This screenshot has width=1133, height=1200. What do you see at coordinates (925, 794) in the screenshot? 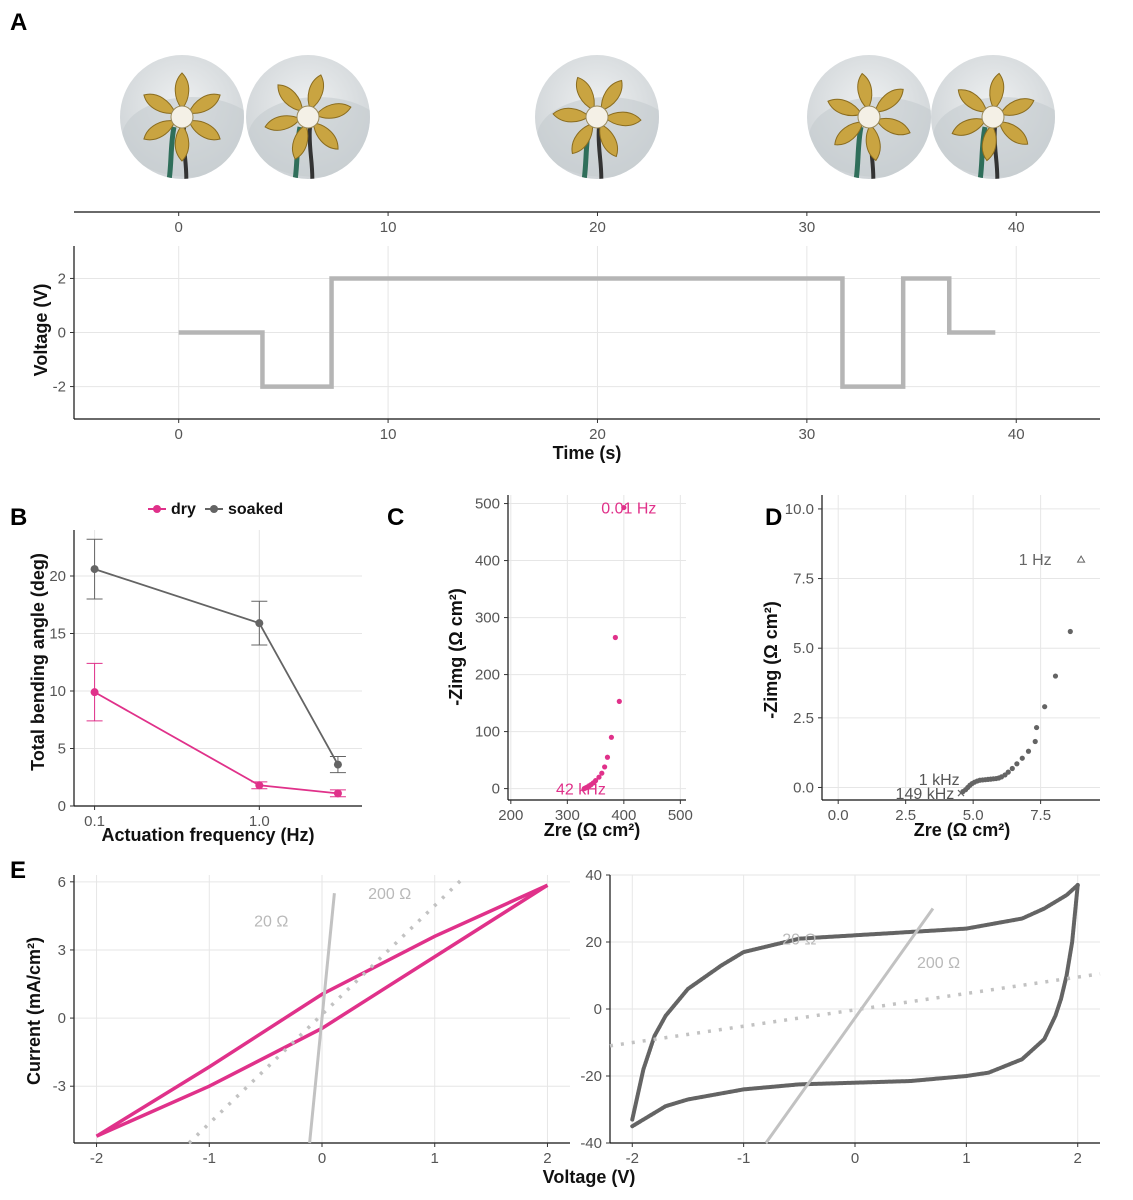
I see `annotation-149khz: 149 kHz` at bounding box center [925, 794].